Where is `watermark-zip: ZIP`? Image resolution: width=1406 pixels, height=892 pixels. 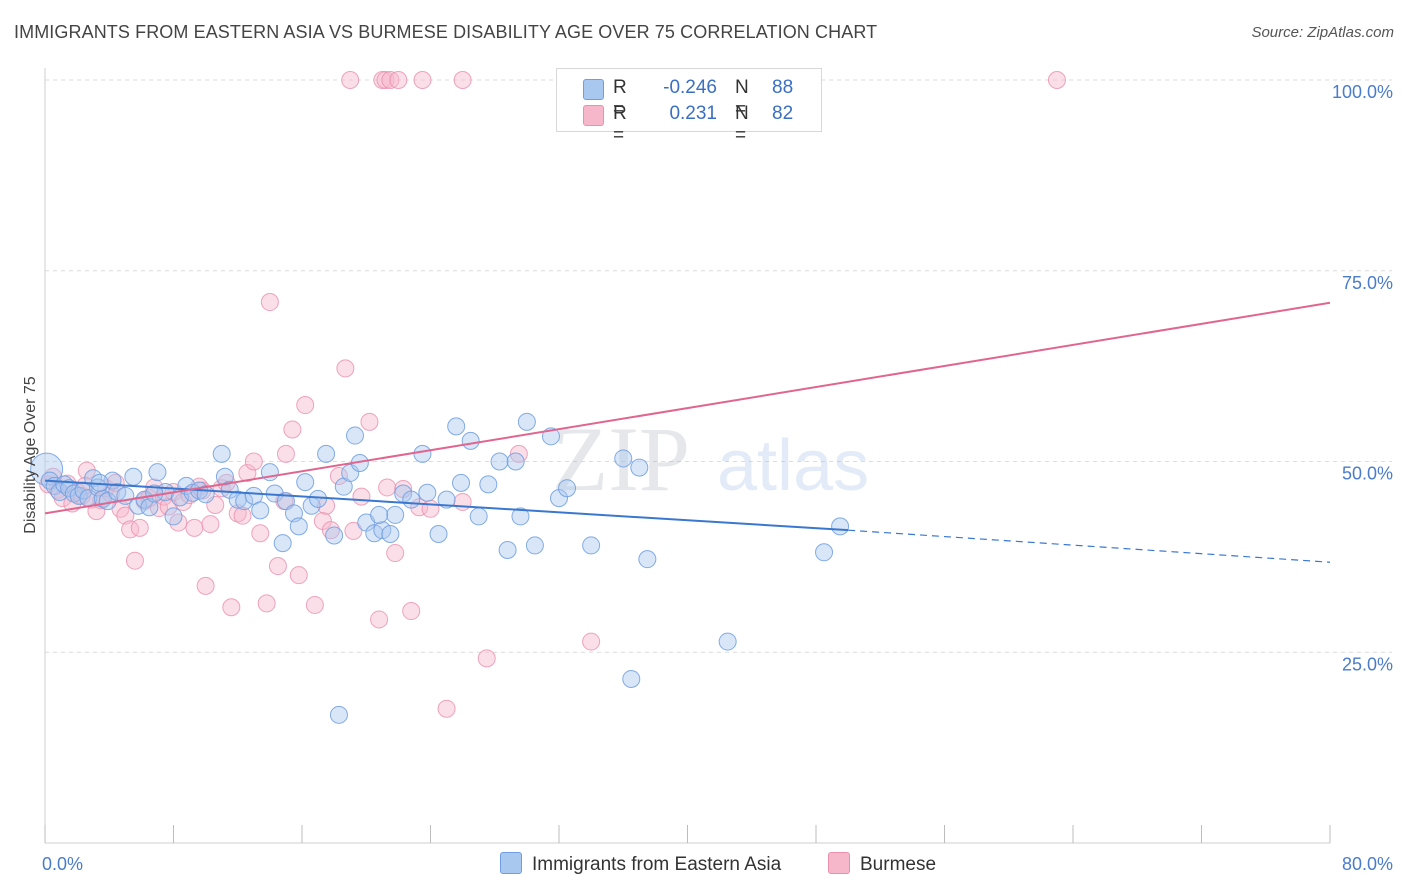 watermark-zip: ZIP is located at coordinates (621, 459).